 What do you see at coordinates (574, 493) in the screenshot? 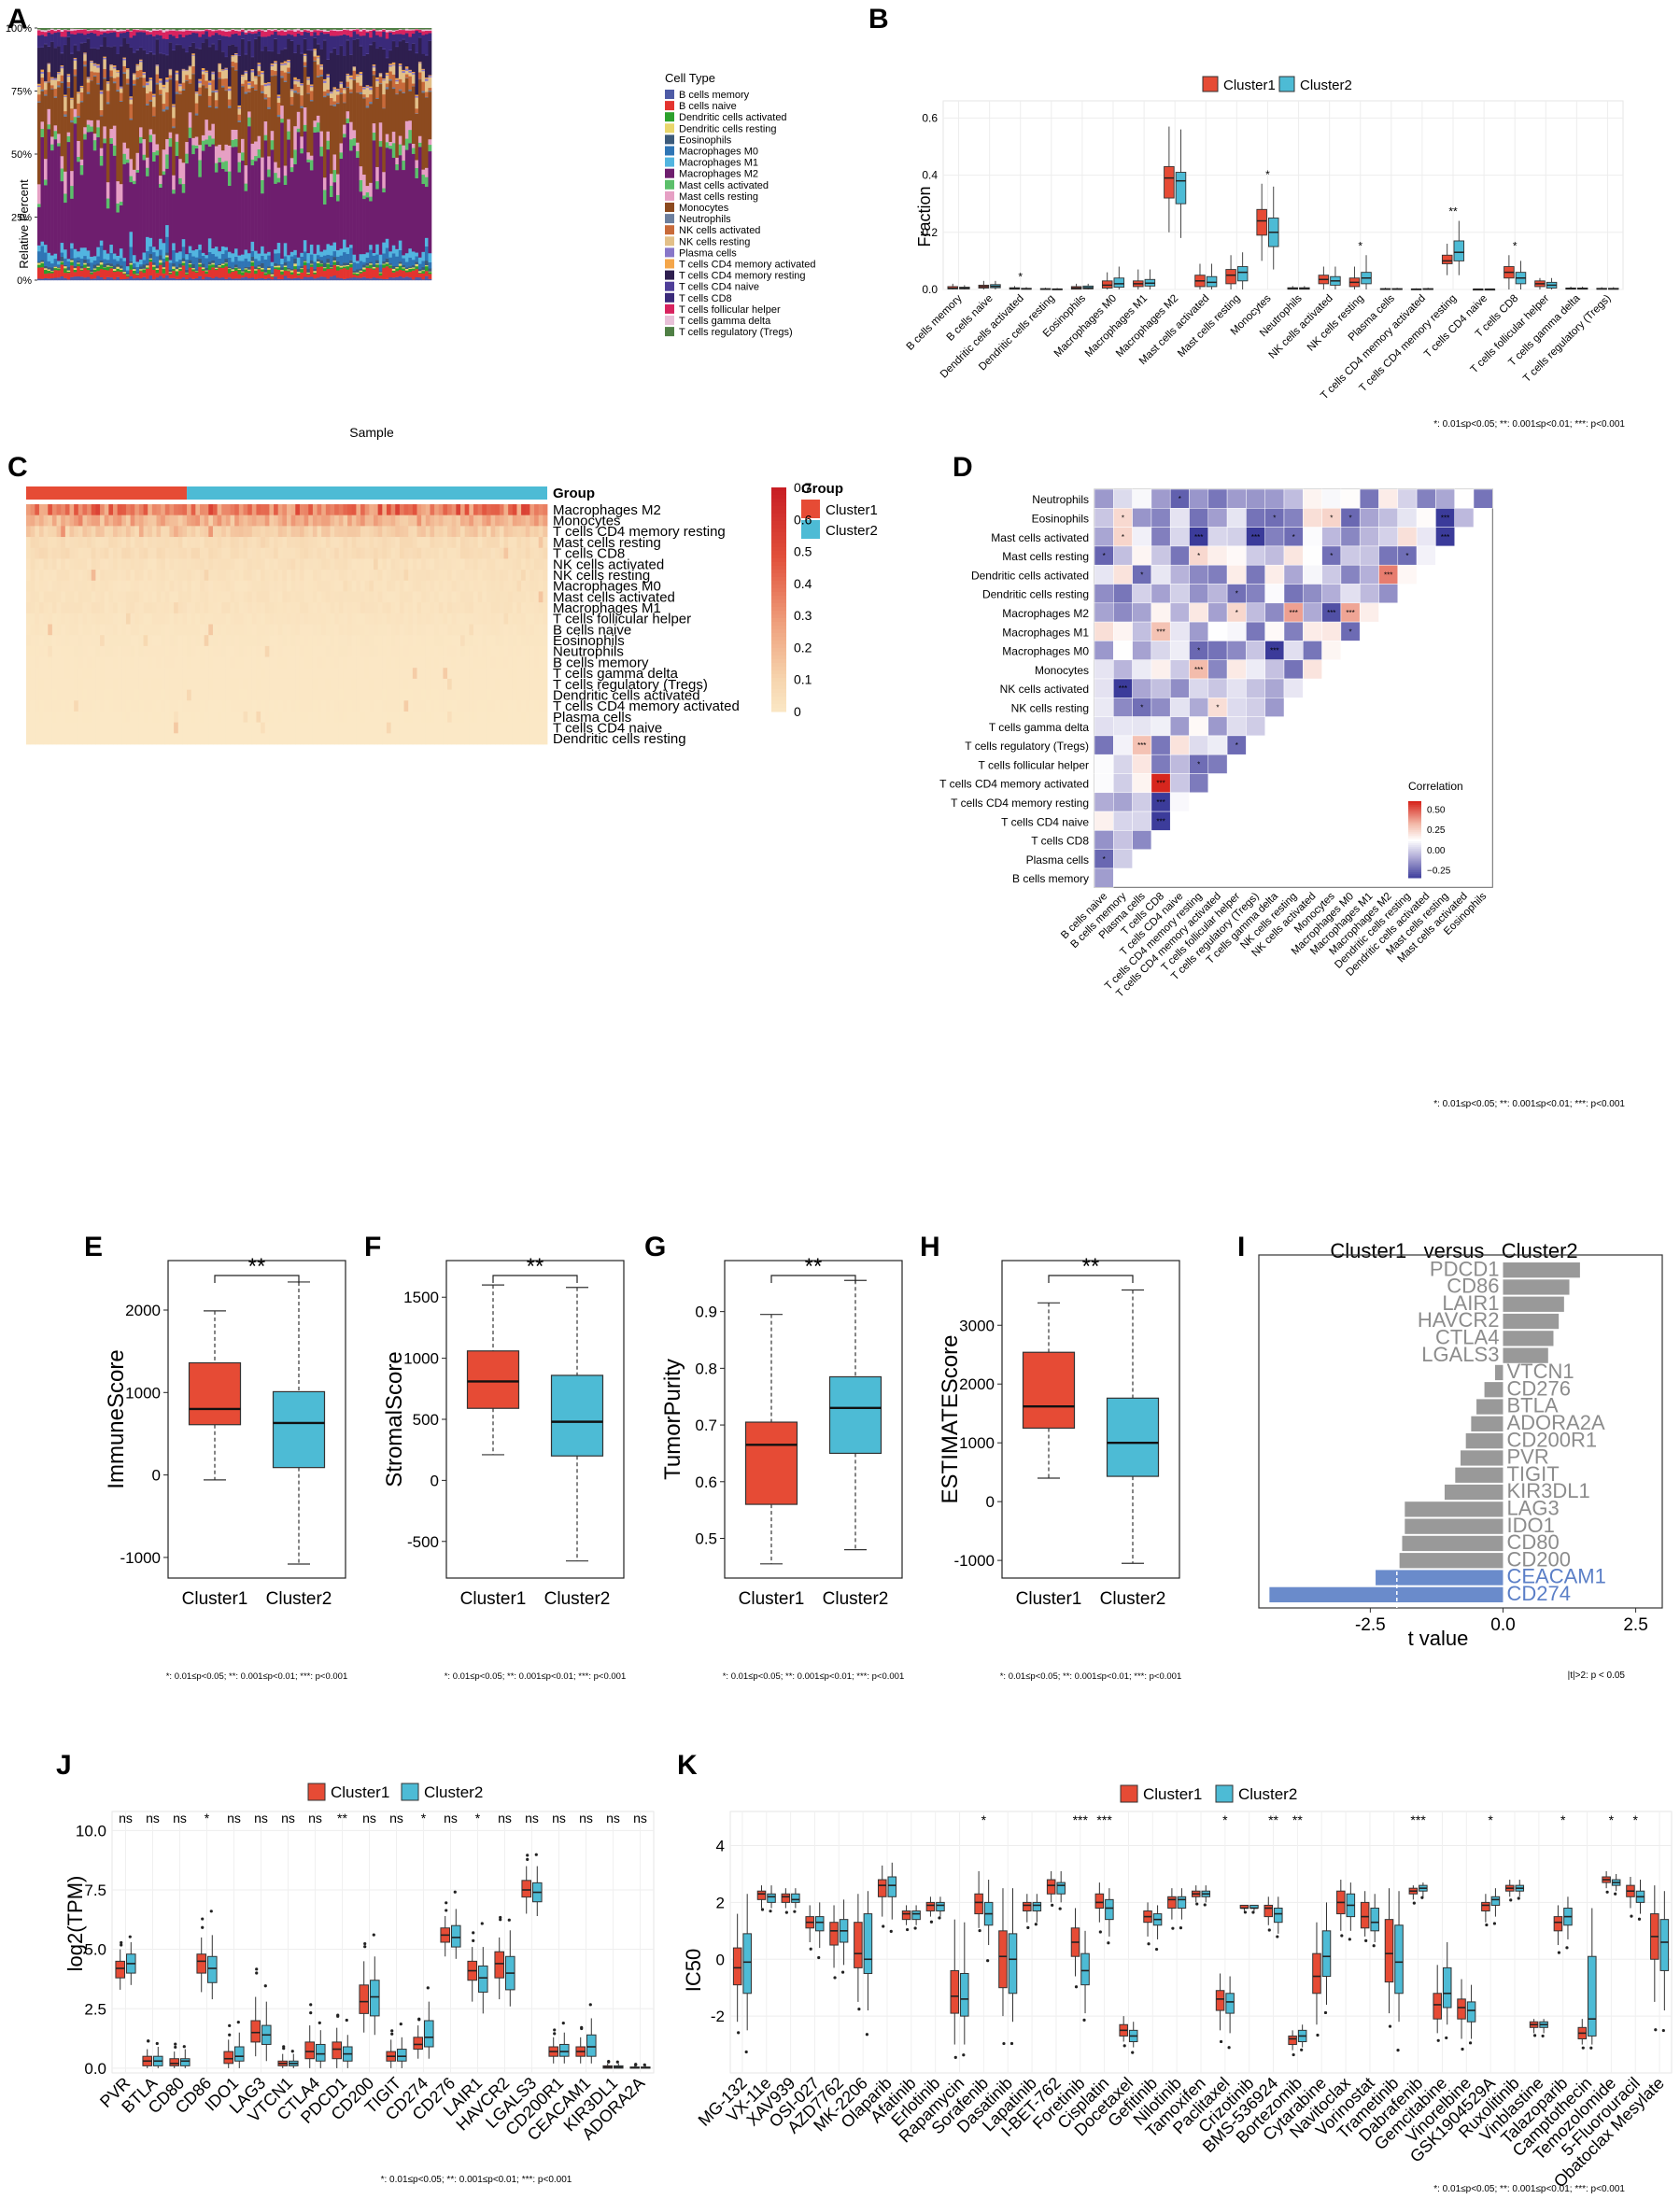
I see `panel-c-group-label: Group` at bounding box center [574, 493].